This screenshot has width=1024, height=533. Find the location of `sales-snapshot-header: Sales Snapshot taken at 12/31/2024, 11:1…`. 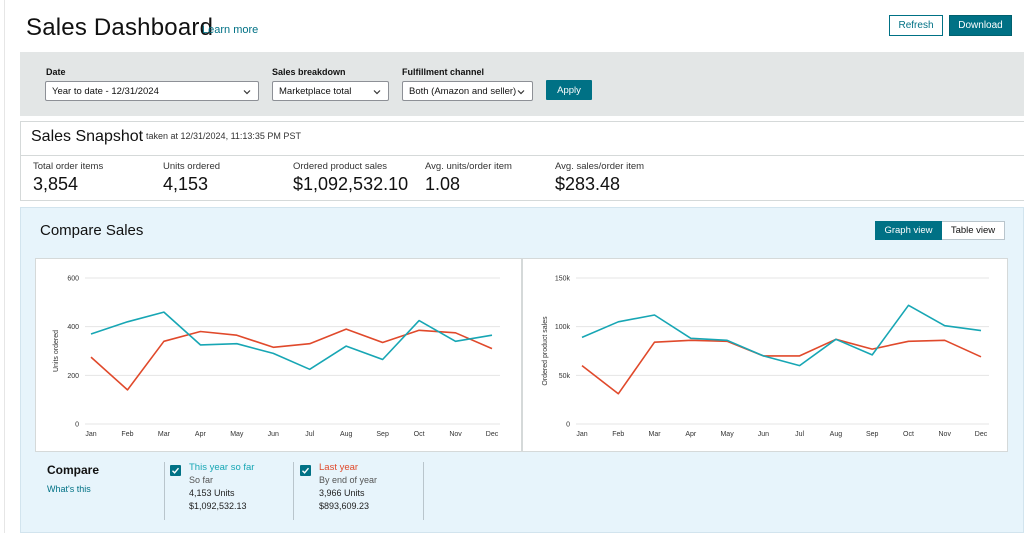

sales-snapshot-header: Sales Snapshot taken at 12/31/2024, 11:1… is located at coordinates (522, 138).